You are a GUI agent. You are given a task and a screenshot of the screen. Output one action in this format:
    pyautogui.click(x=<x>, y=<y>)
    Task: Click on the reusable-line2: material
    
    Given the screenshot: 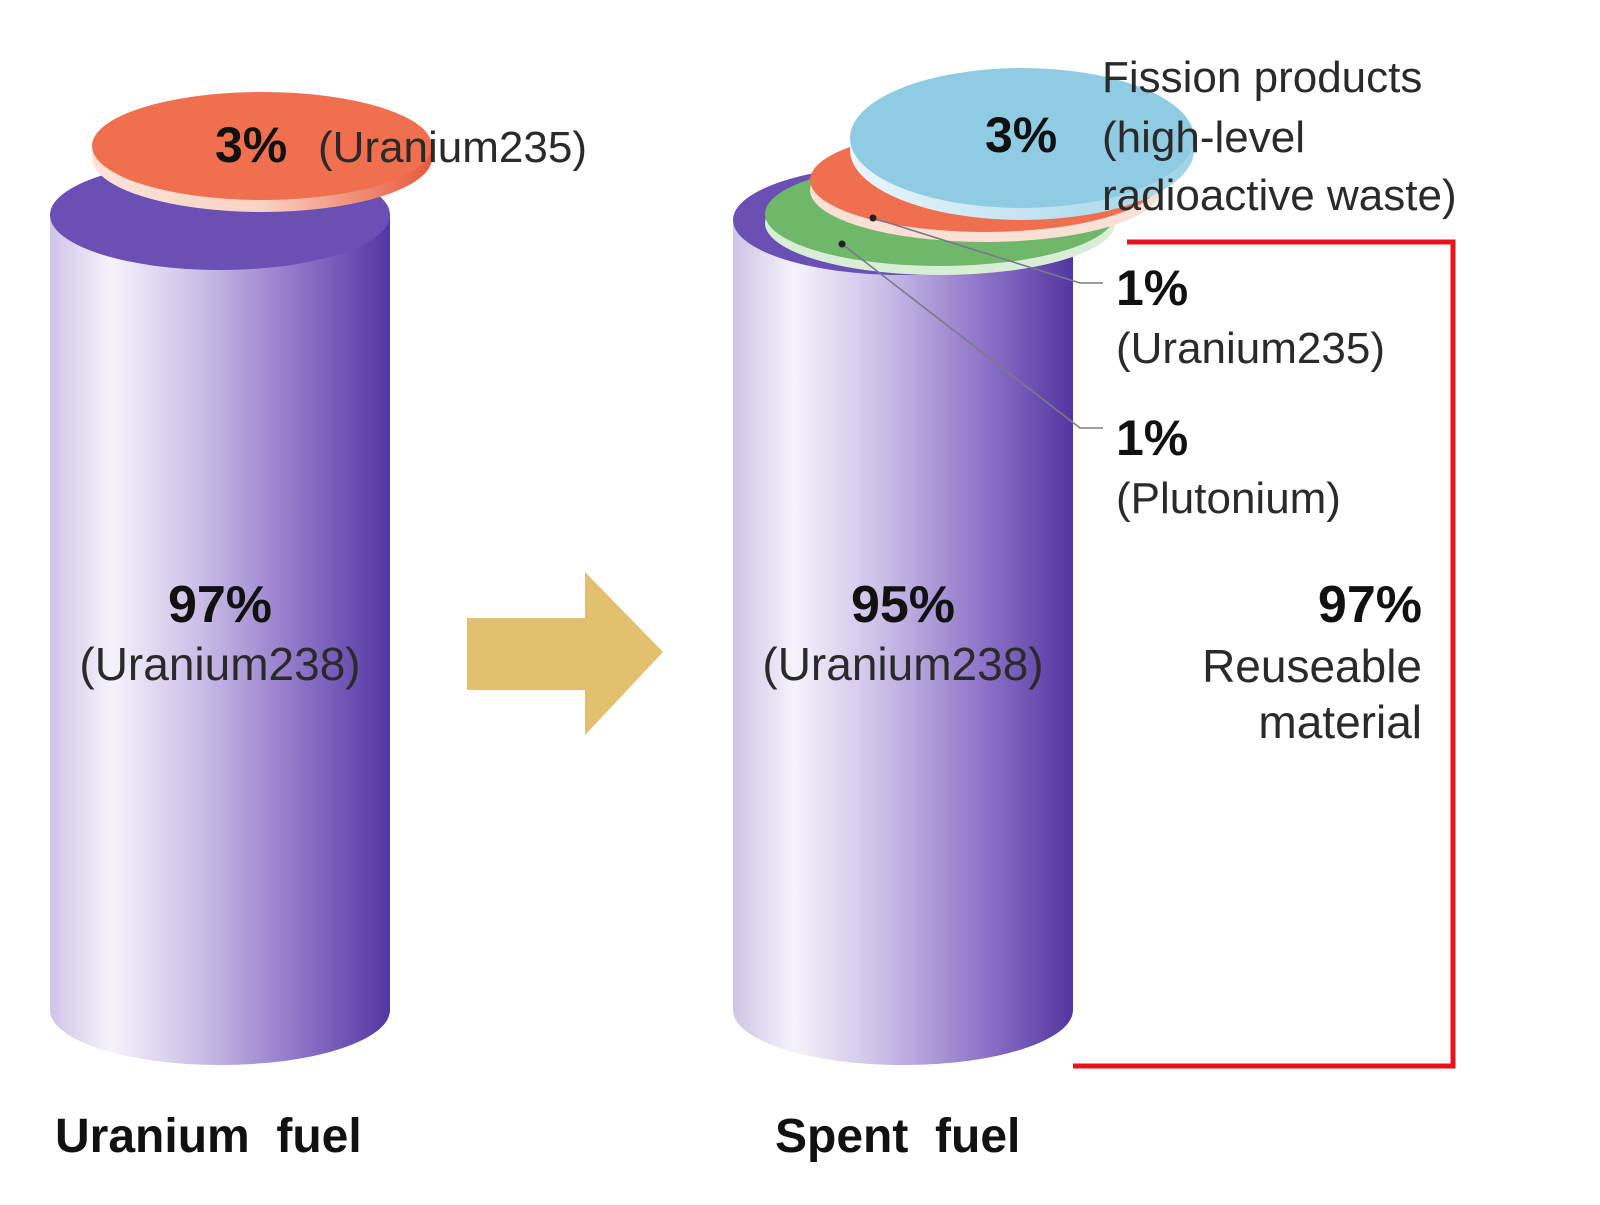 What is the action you would take?
    pyautogui.click(x=1340, y=722)
    